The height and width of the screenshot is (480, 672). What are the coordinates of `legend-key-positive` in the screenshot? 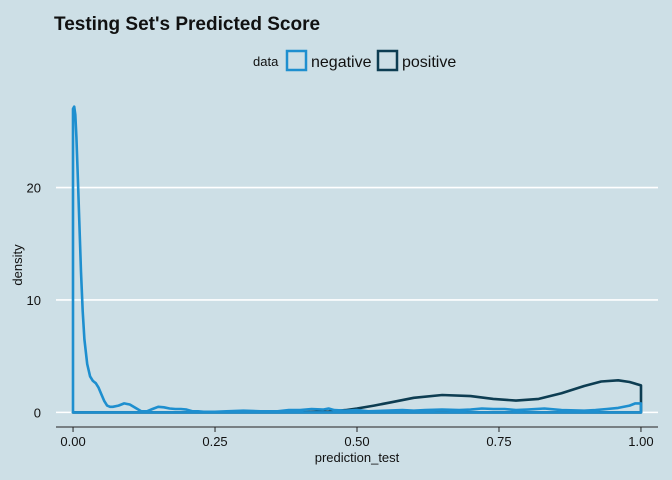 It's located at (387, 60).